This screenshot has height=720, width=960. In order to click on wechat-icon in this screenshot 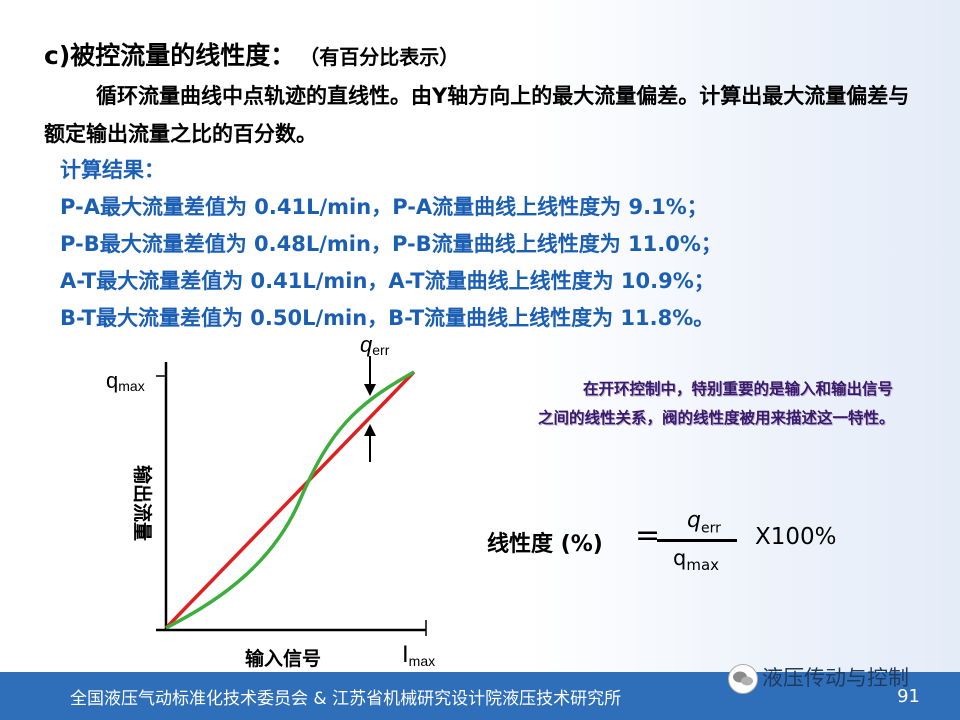, I will do `click(743, 679)`.